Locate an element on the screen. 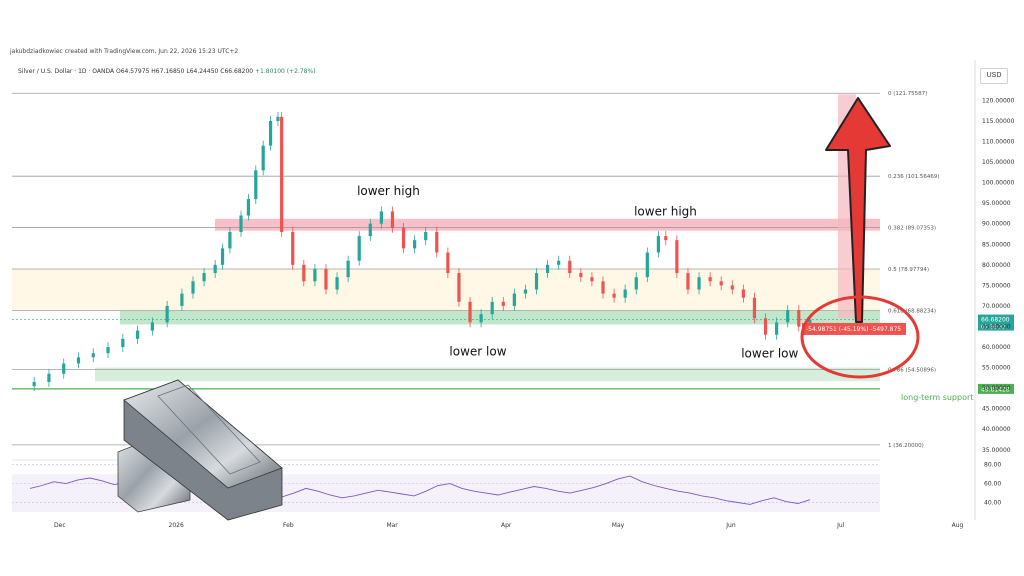  fib-label-6: 1 (36.20000) is located at coordinates (906, 446).